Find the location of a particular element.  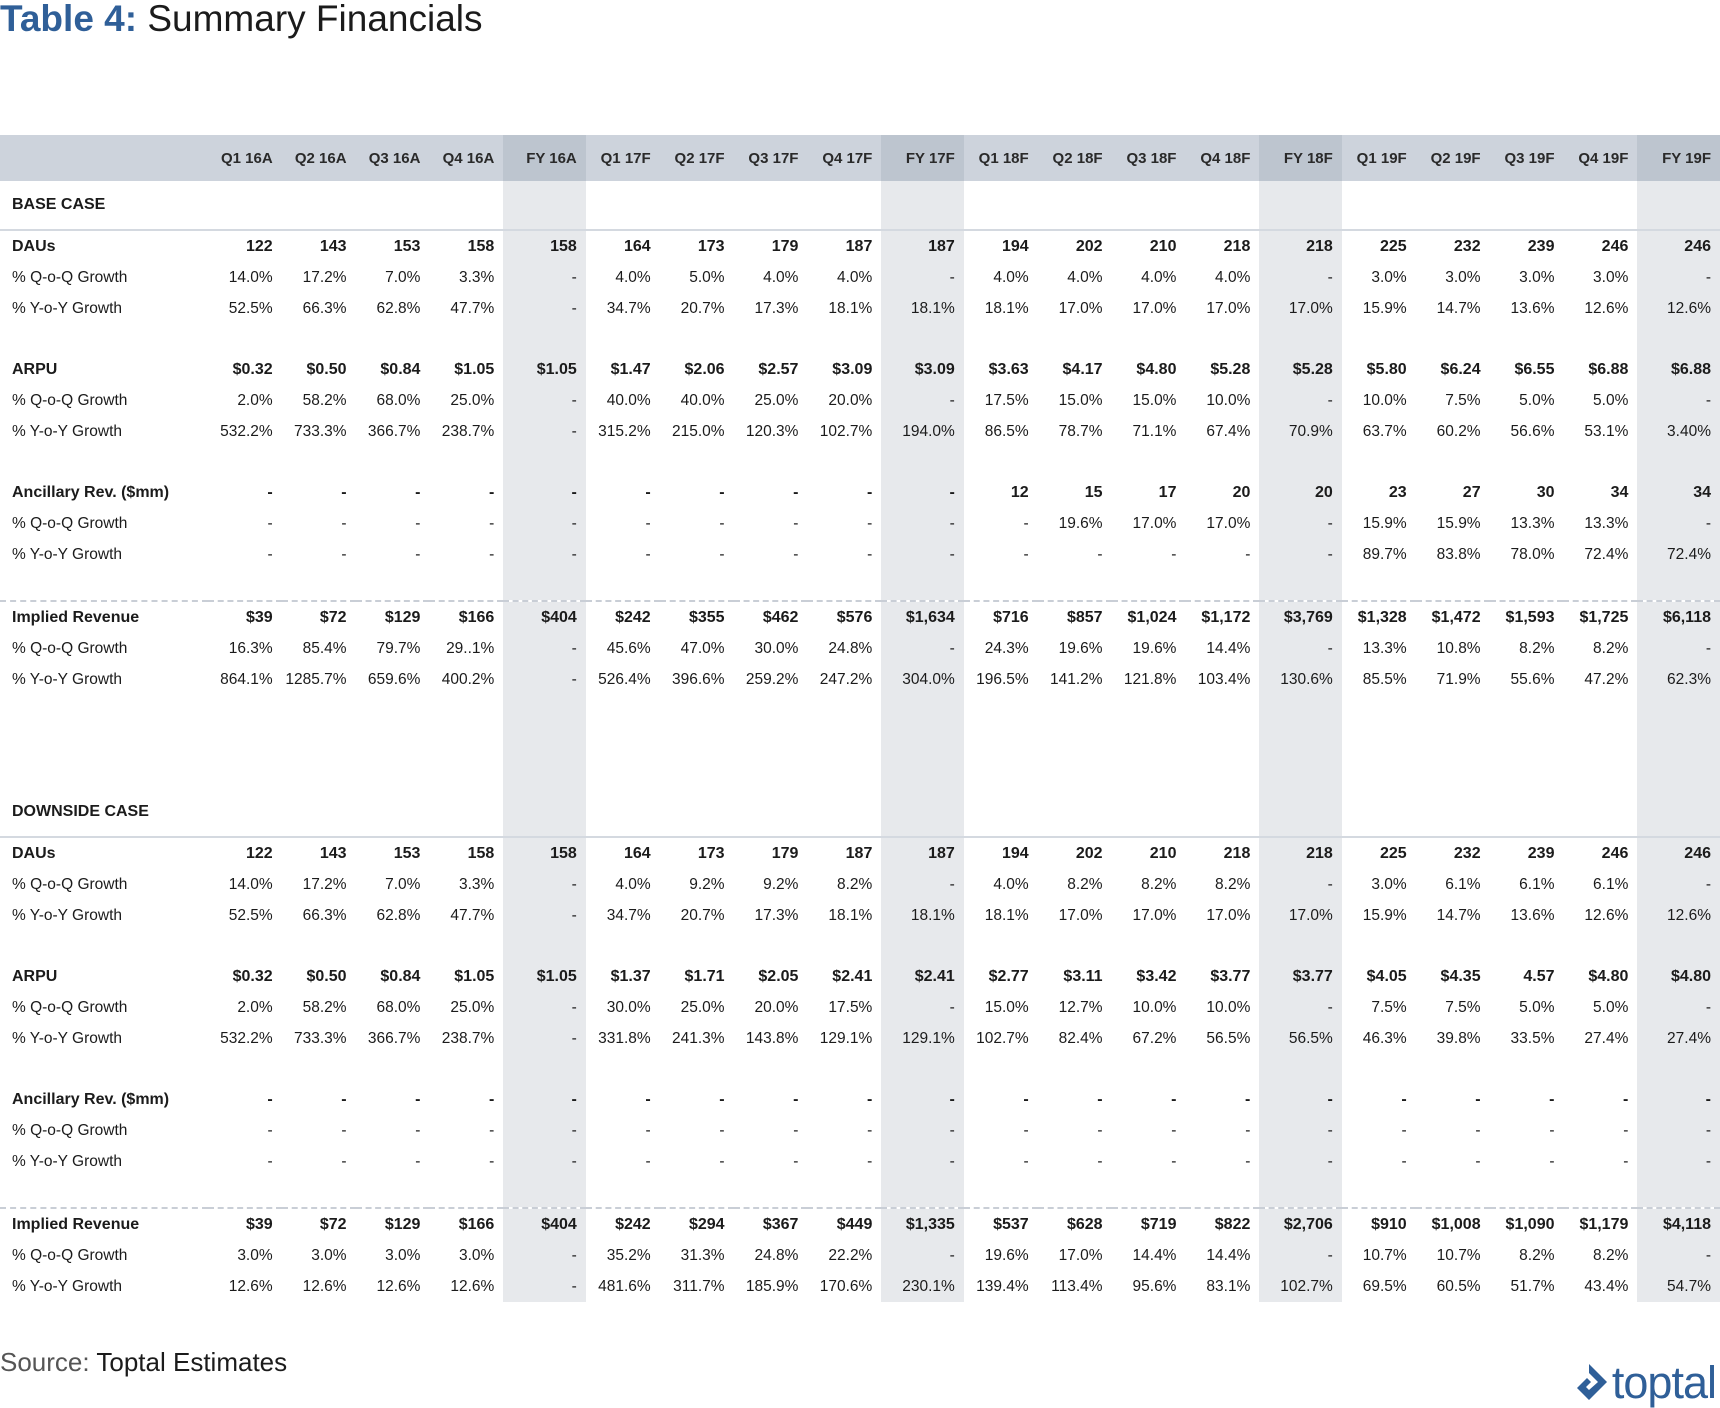

column-header: Q4 16A is located at coordinates (466, 158).